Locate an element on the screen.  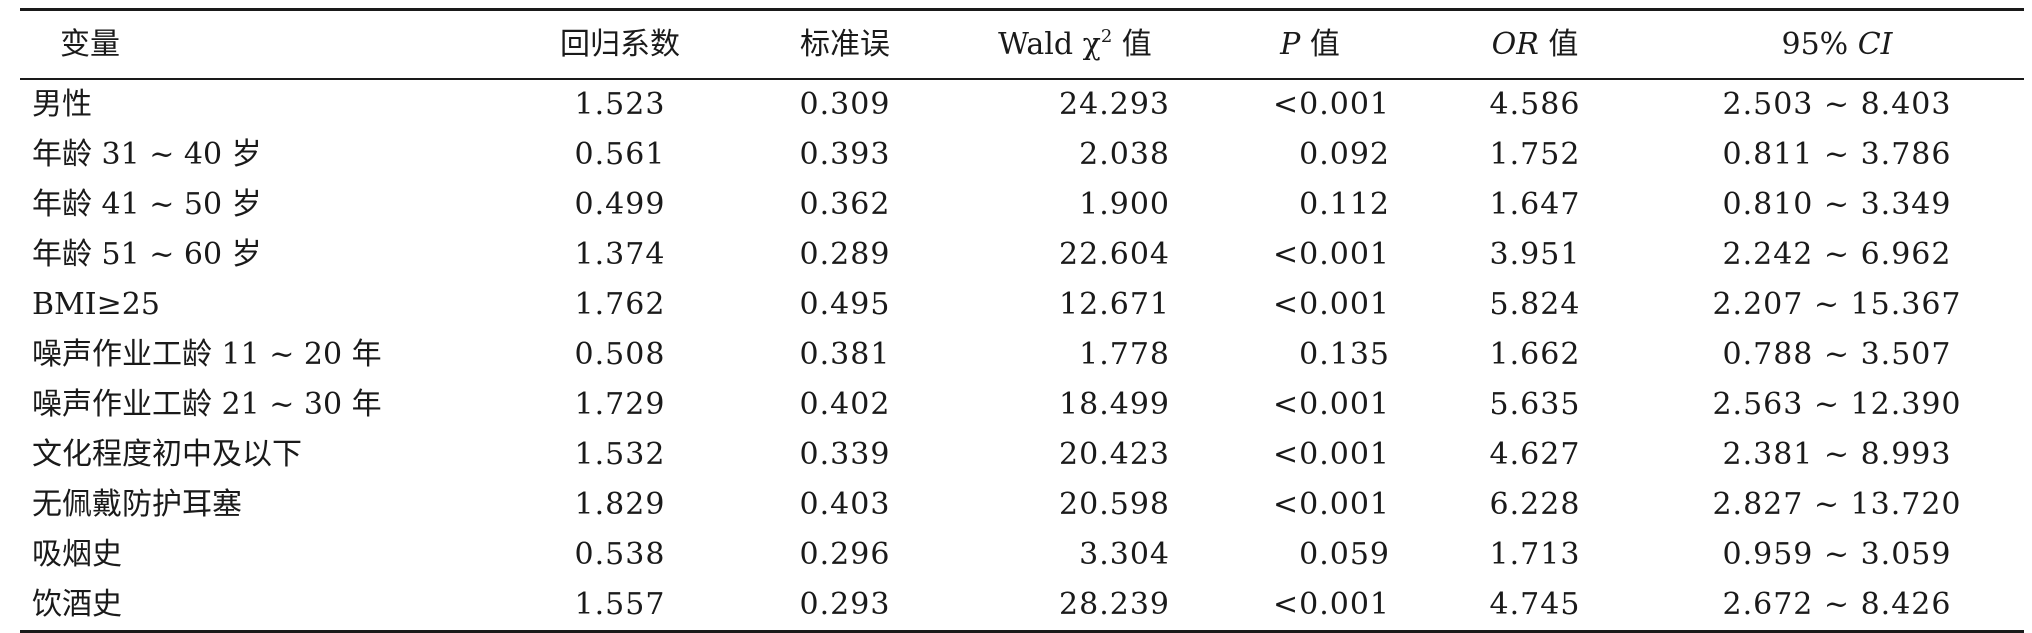
cell-coefficient: 1.374 is located at coordinates (620, 254).